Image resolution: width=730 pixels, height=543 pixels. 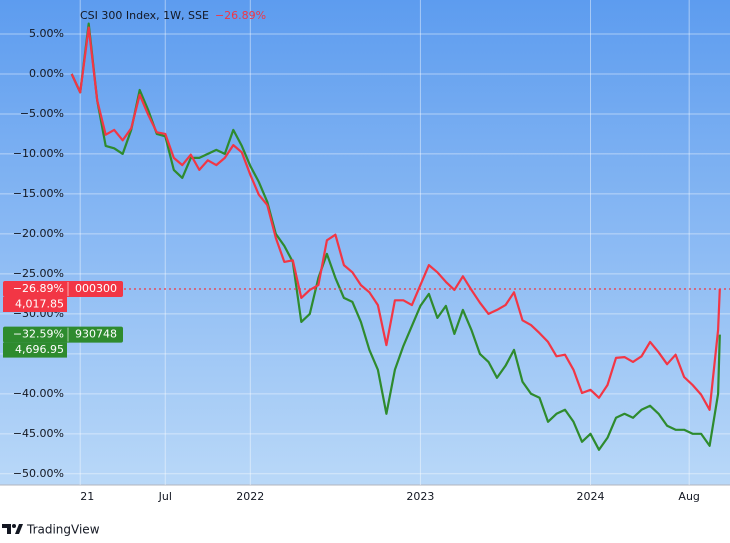 I want to click on legend: CSI 300 Index, 1W, SSE −26.89%, so click(x=173, y=15).